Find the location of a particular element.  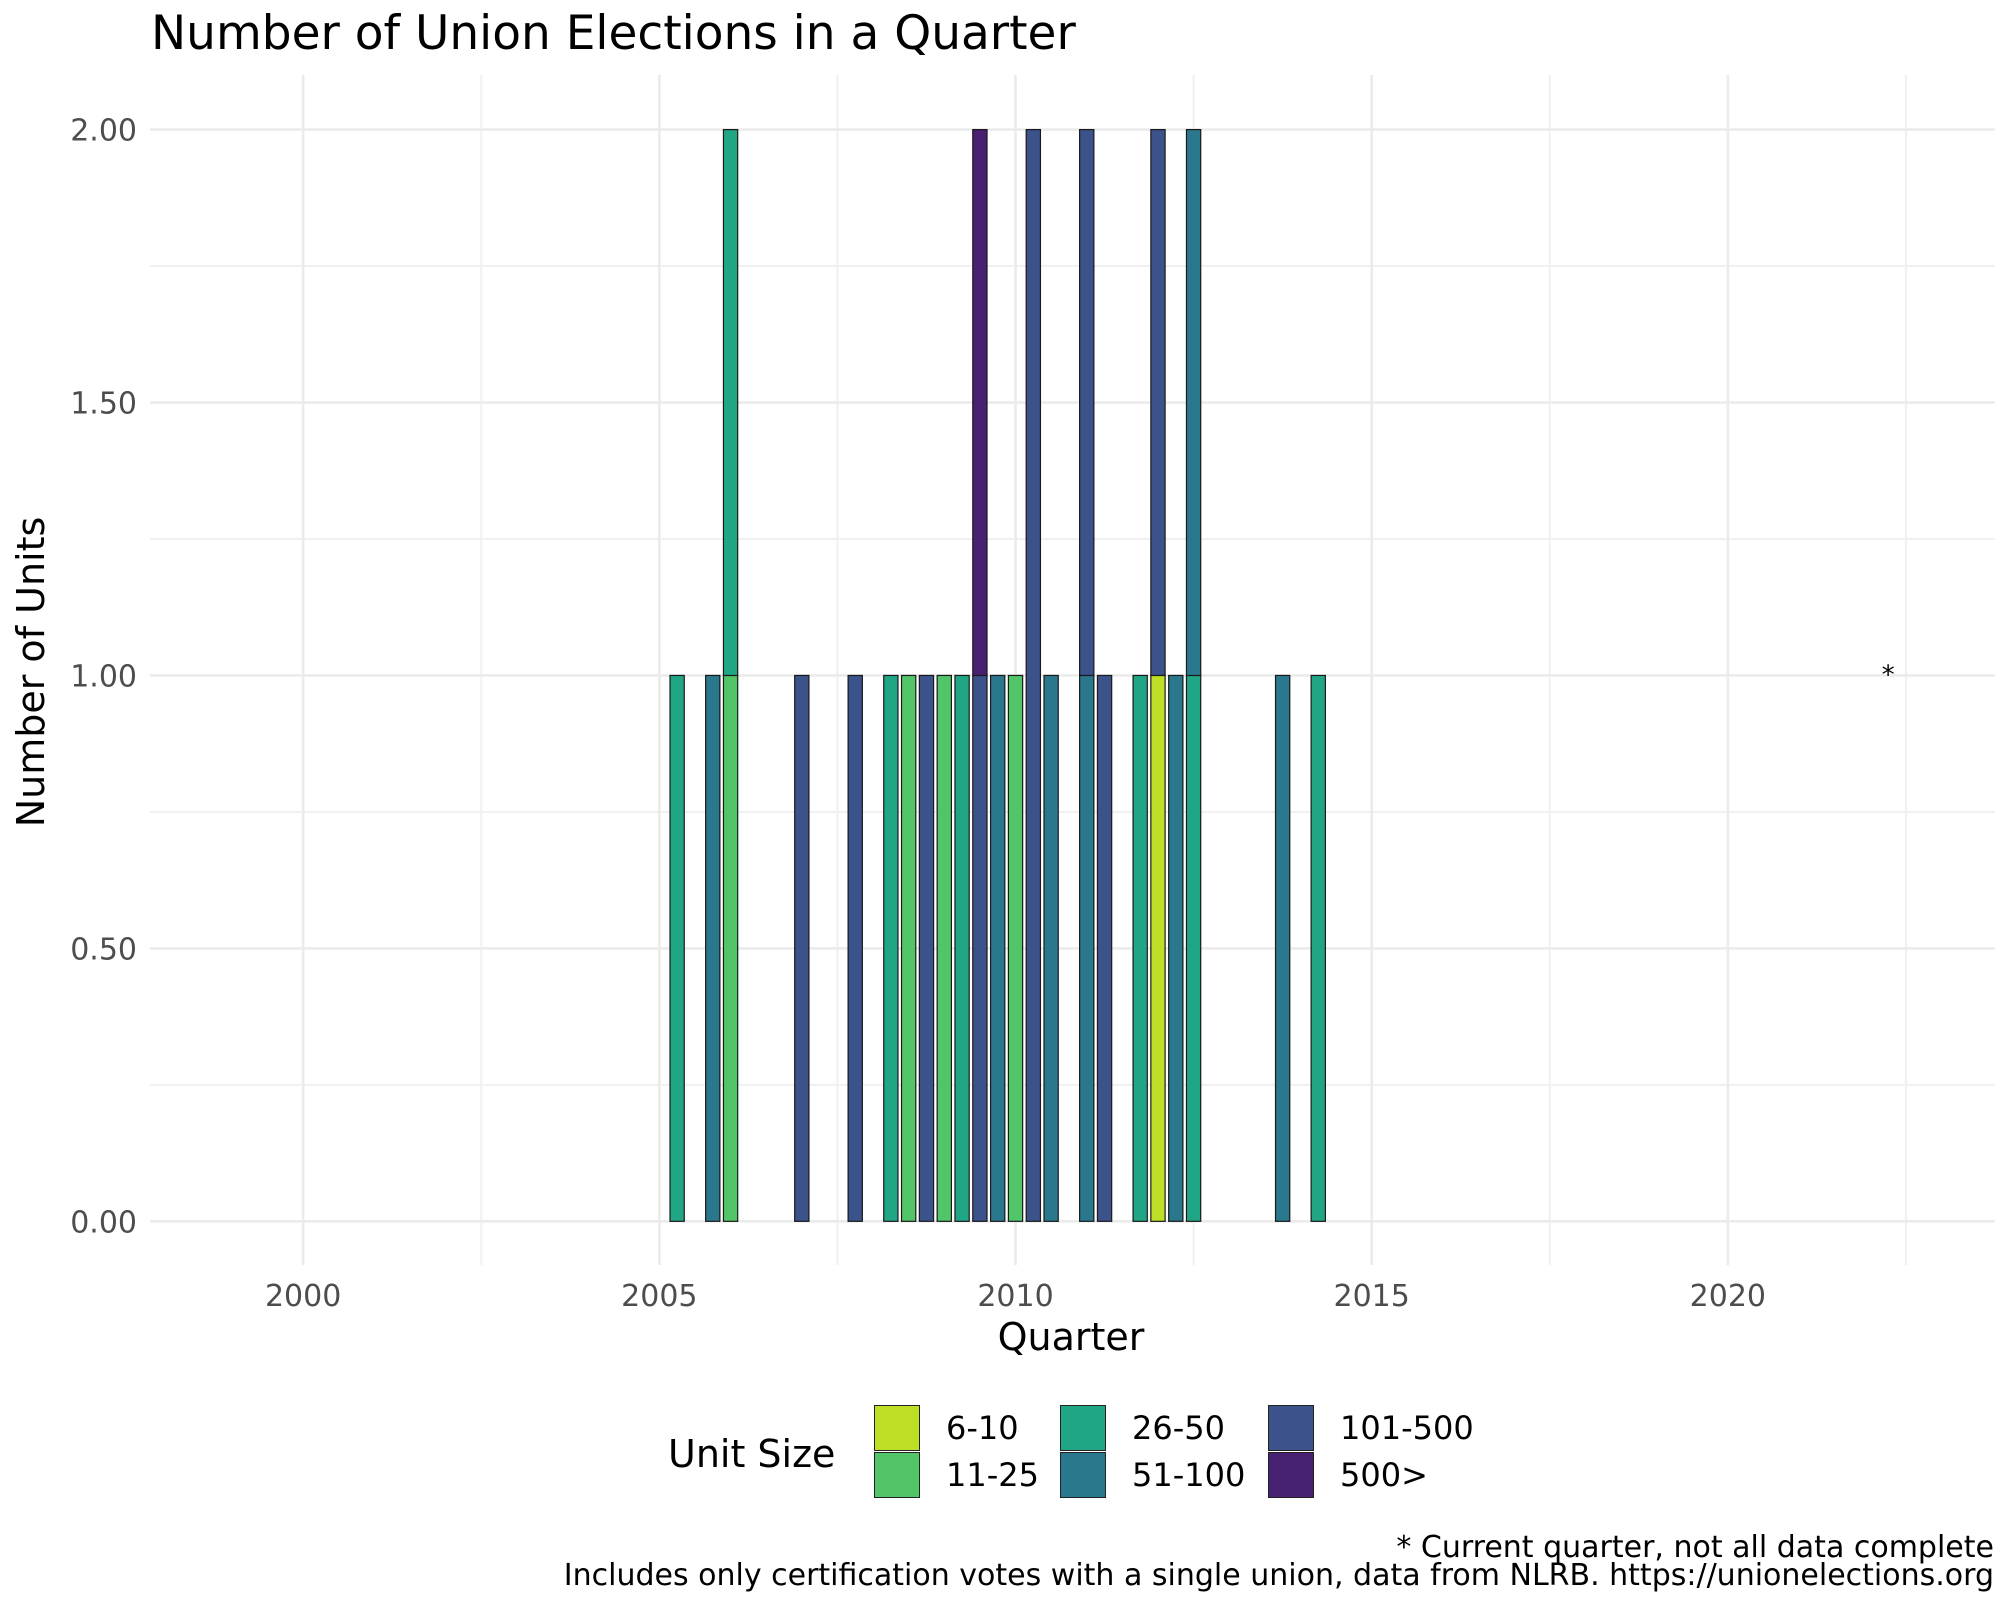

y-tick-label: 0.50 is located at coordinates (103, 949).